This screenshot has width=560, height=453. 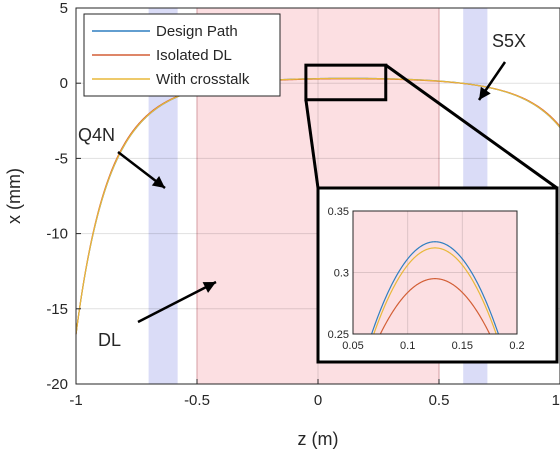 I want to click on legend-label: Isolated DL, so click(x=194, y=55).